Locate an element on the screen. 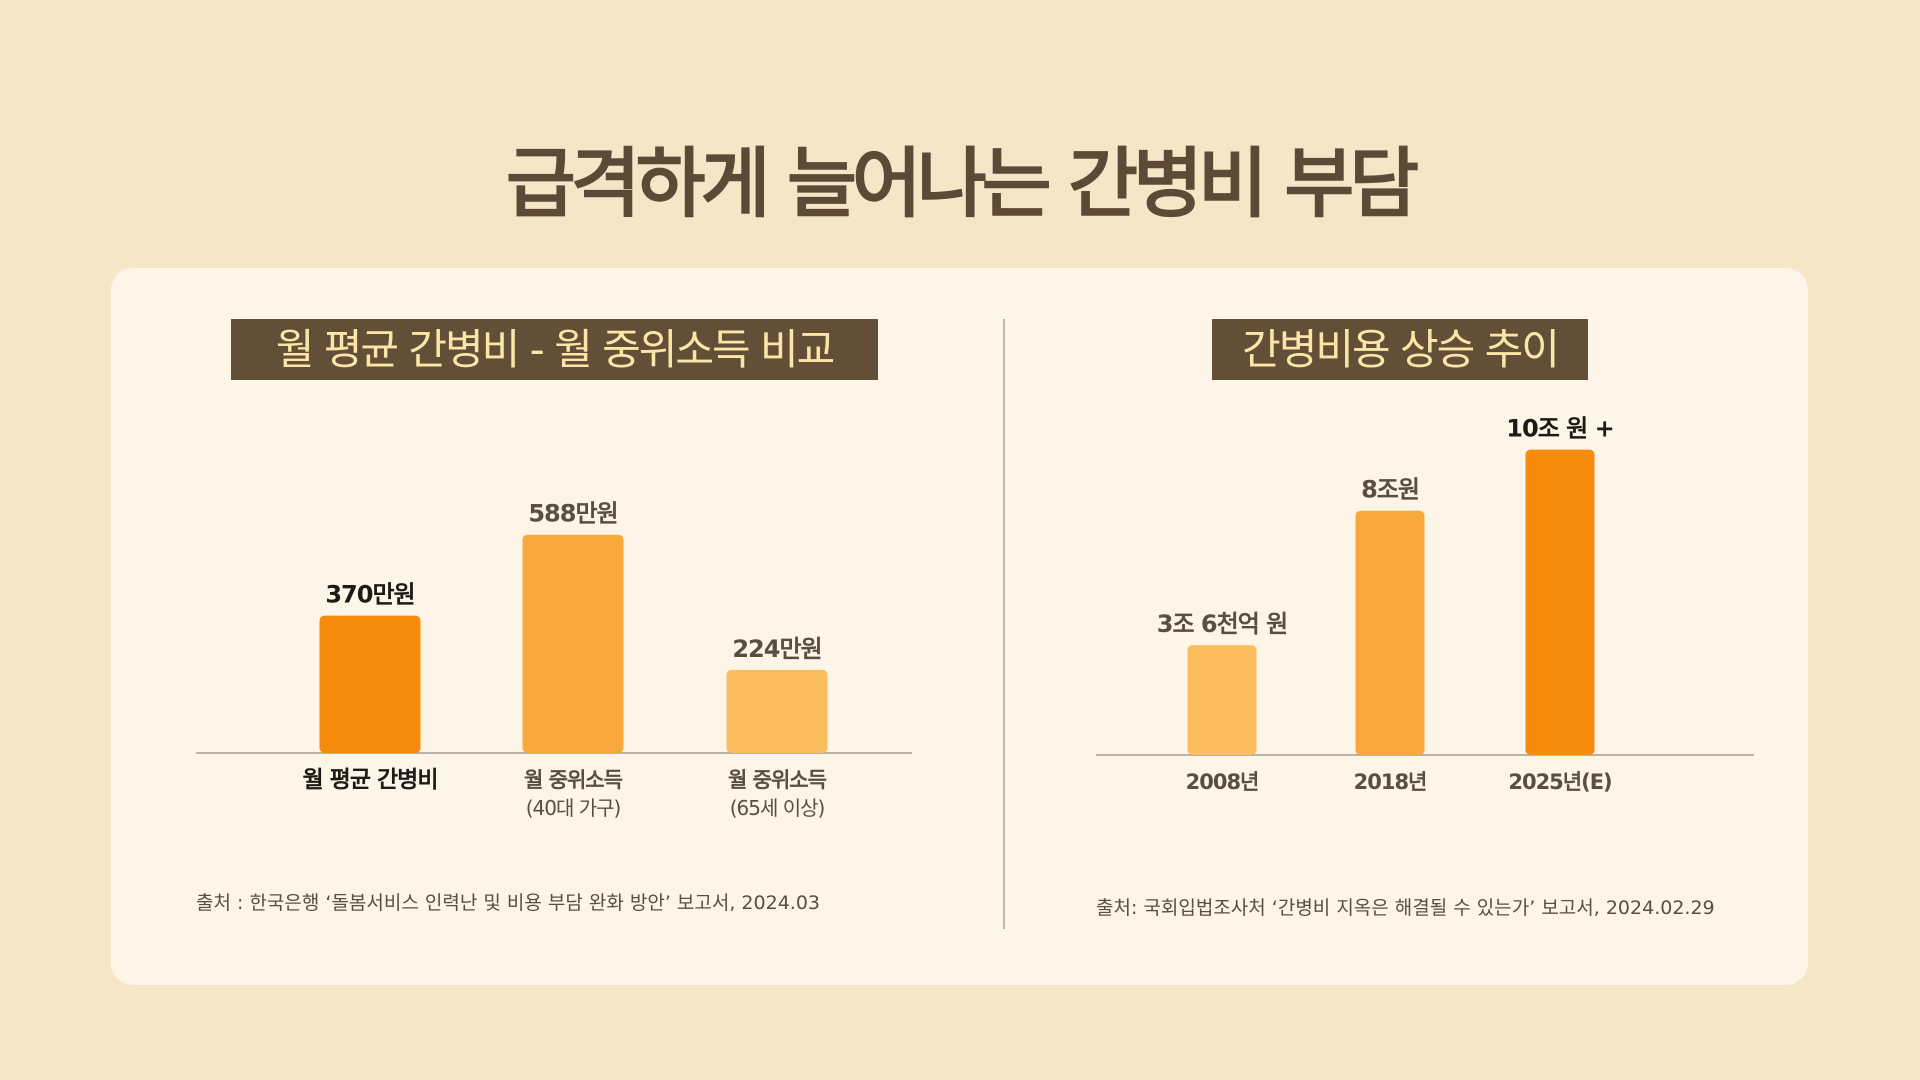  x-tick-label-2: 2018년 is located at coordinates (1390, 782).